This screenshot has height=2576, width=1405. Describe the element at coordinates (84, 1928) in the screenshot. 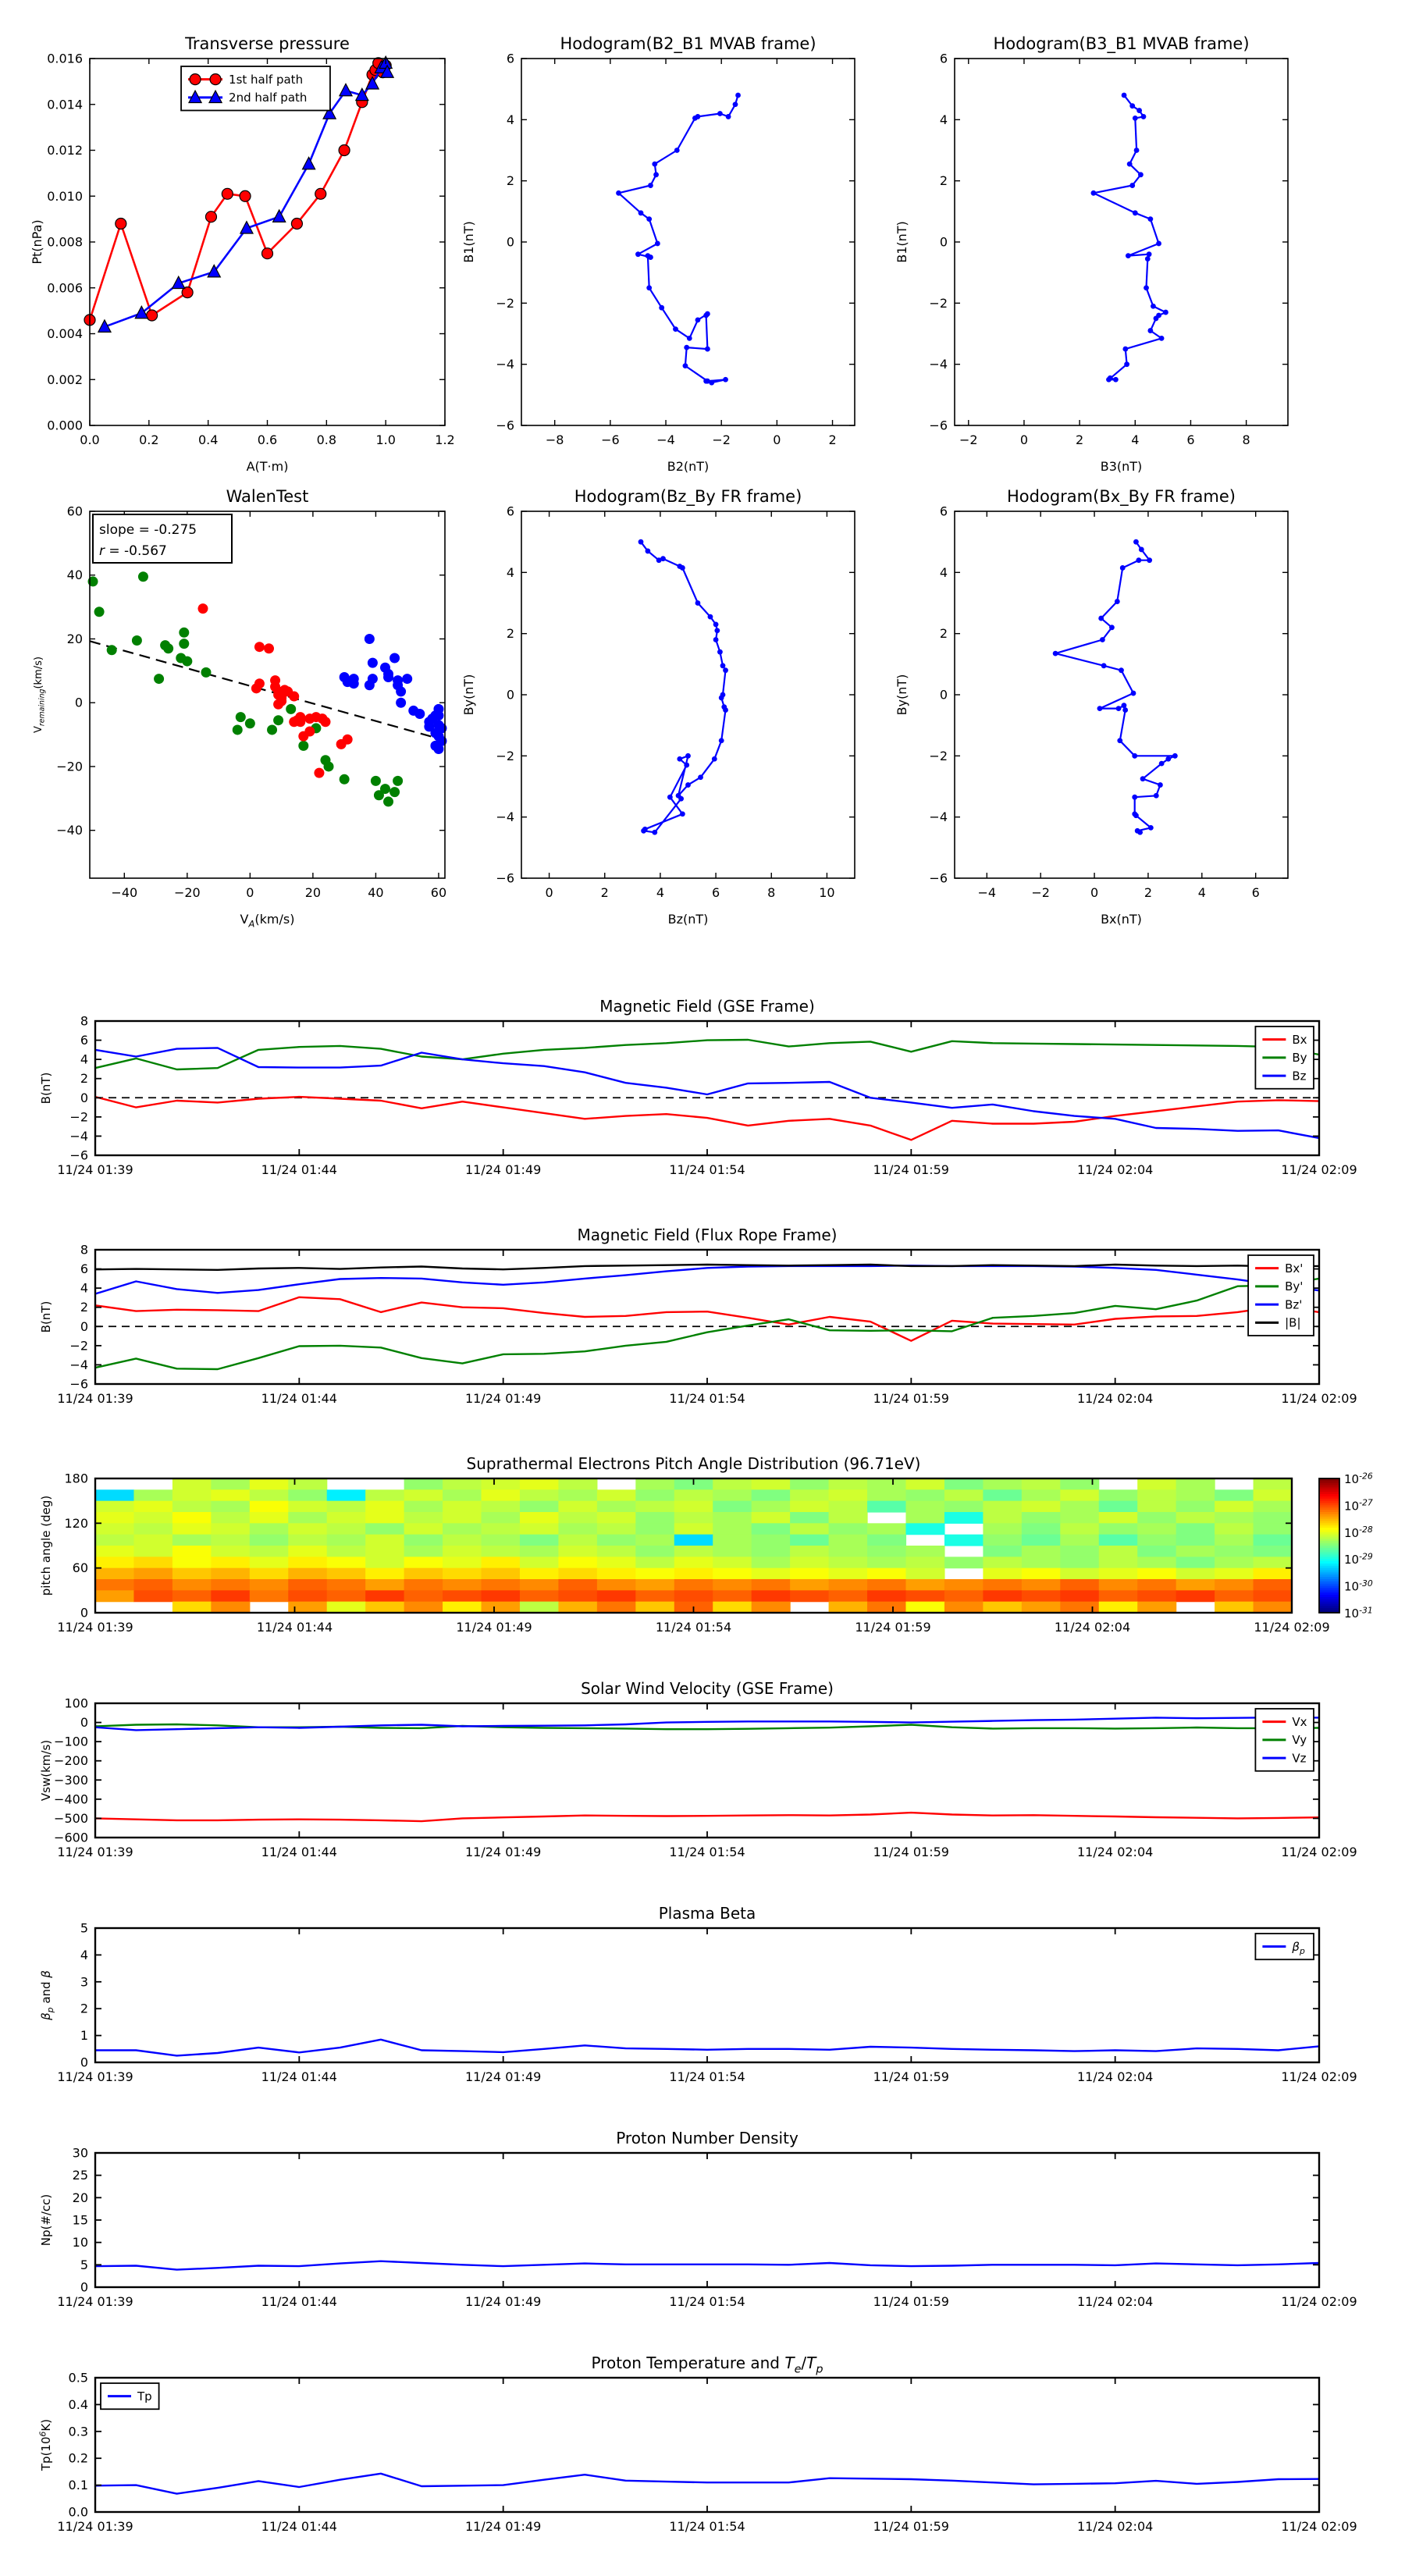

I see `y-tick-label: 5` at that location.